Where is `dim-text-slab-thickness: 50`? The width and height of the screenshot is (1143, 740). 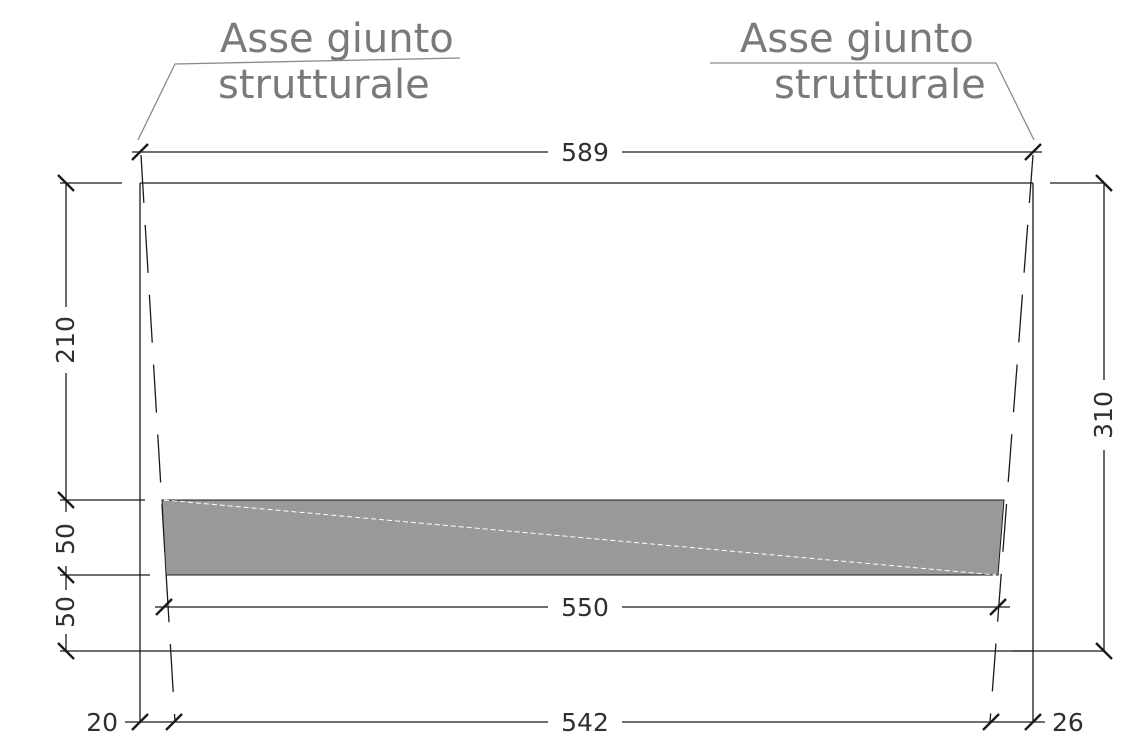
dim-text-slab-thickness: 50 is located at coordinates (65, 539).